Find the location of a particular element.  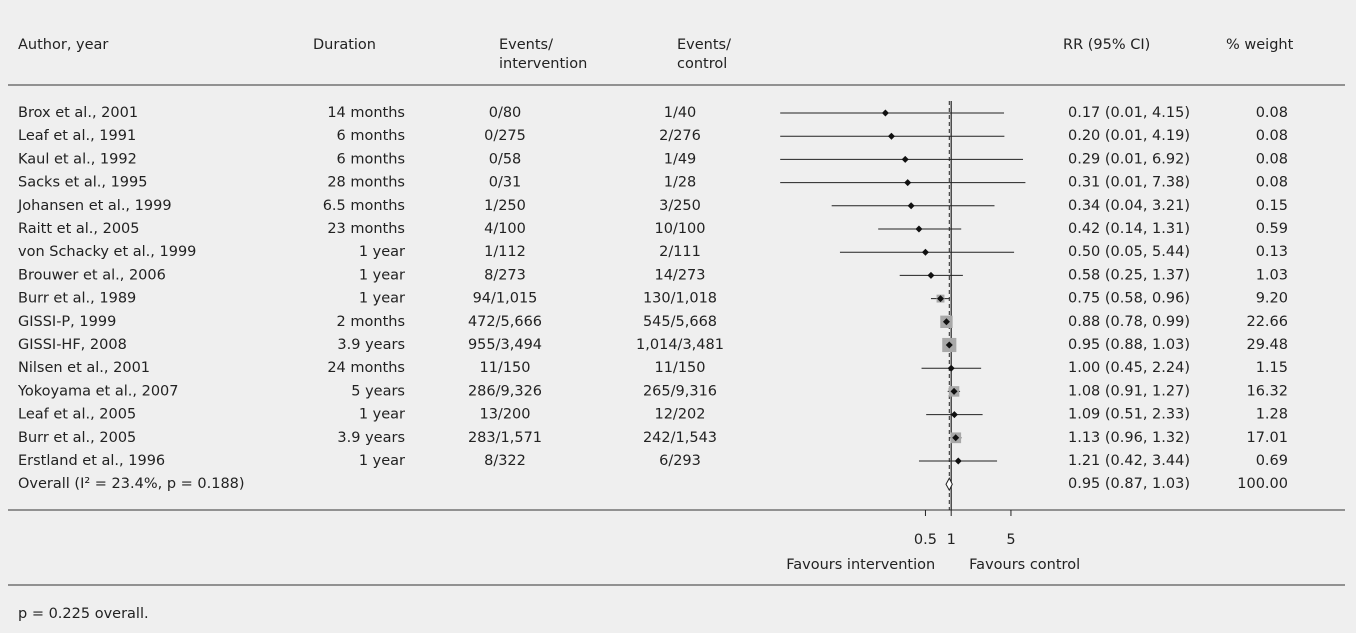

cell-events-control: 1/28 is located at coordinates (680, 183).